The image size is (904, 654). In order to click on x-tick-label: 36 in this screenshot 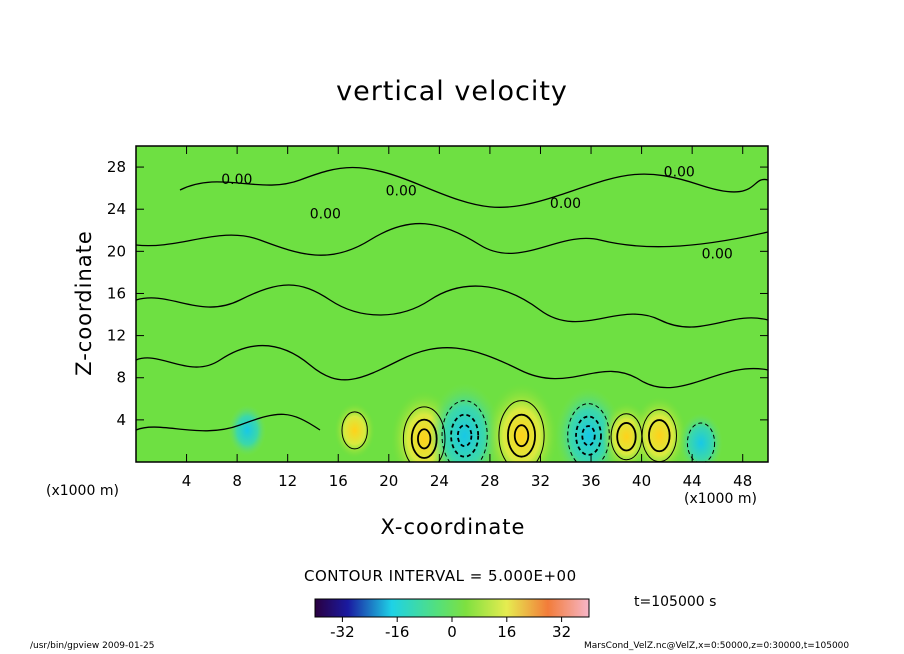, I will do `click(590, 481)`.